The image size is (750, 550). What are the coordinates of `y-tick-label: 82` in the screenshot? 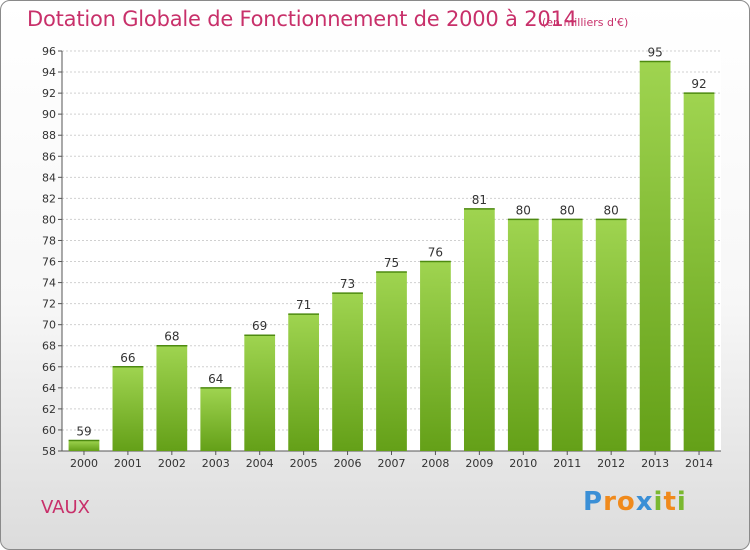 It's located at (49, 198).